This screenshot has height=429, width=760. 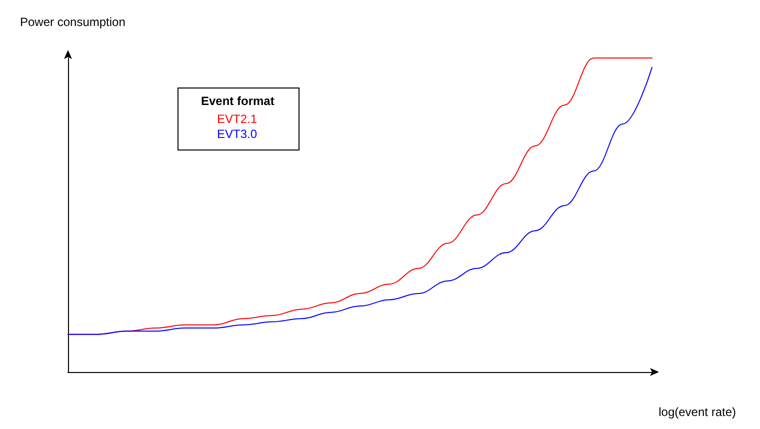 I want to click on text: EVT3.0, so click(x=237, y=134).